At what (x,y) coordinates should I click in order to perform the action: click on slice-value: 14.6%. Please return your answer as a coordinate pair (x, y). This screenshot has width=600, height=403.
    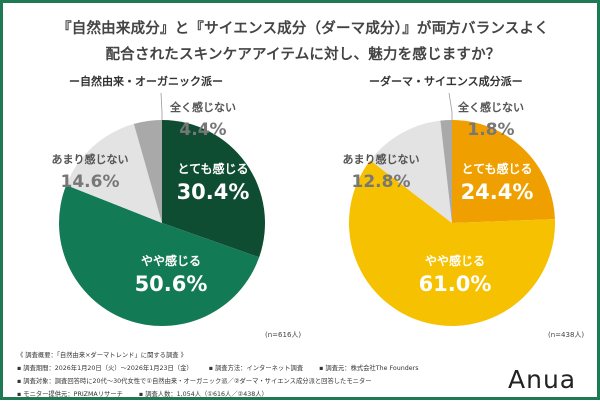
    Looking at the image, I should click on (90, 182).